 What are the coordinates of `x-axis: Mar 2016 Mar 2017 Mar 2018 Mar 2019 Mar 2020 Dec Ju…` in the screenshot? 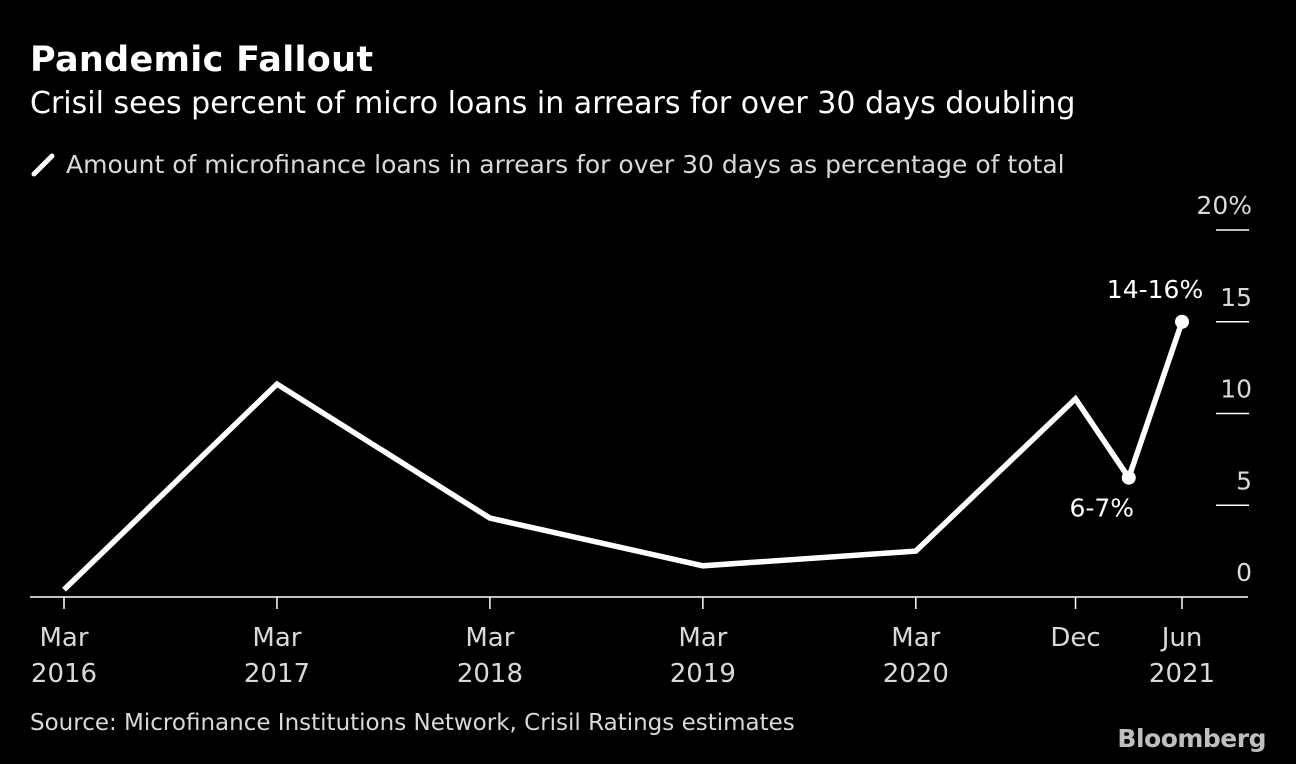 It's located at (639, 642).